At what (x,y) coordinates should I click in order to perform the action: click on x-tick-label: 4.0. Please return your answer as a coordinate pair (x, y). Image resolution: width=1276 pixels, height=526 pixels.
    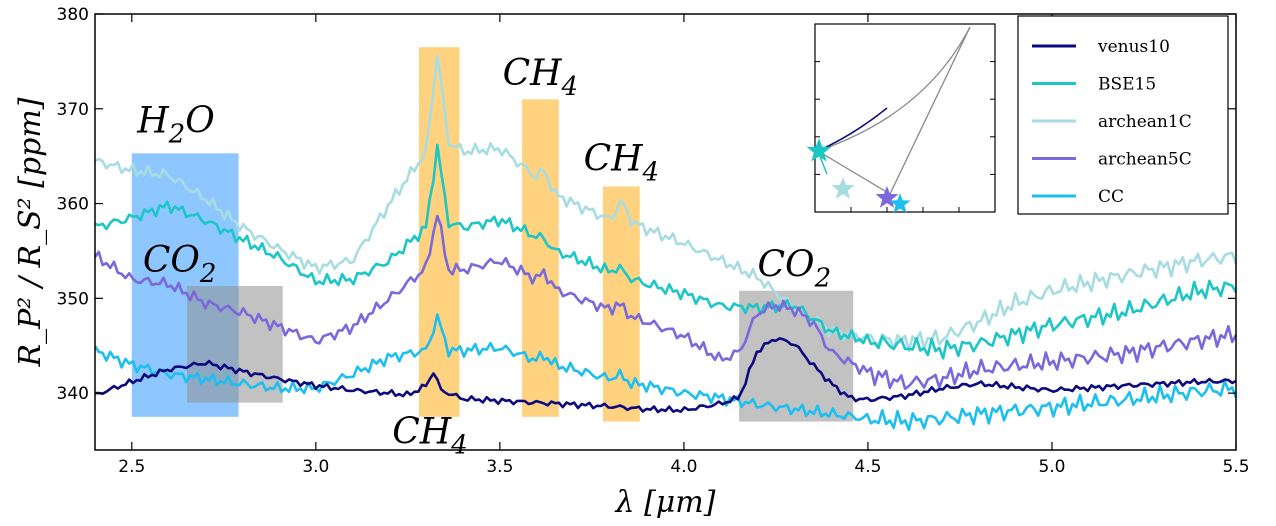
    Looking at the image, I should click on (683, 467).